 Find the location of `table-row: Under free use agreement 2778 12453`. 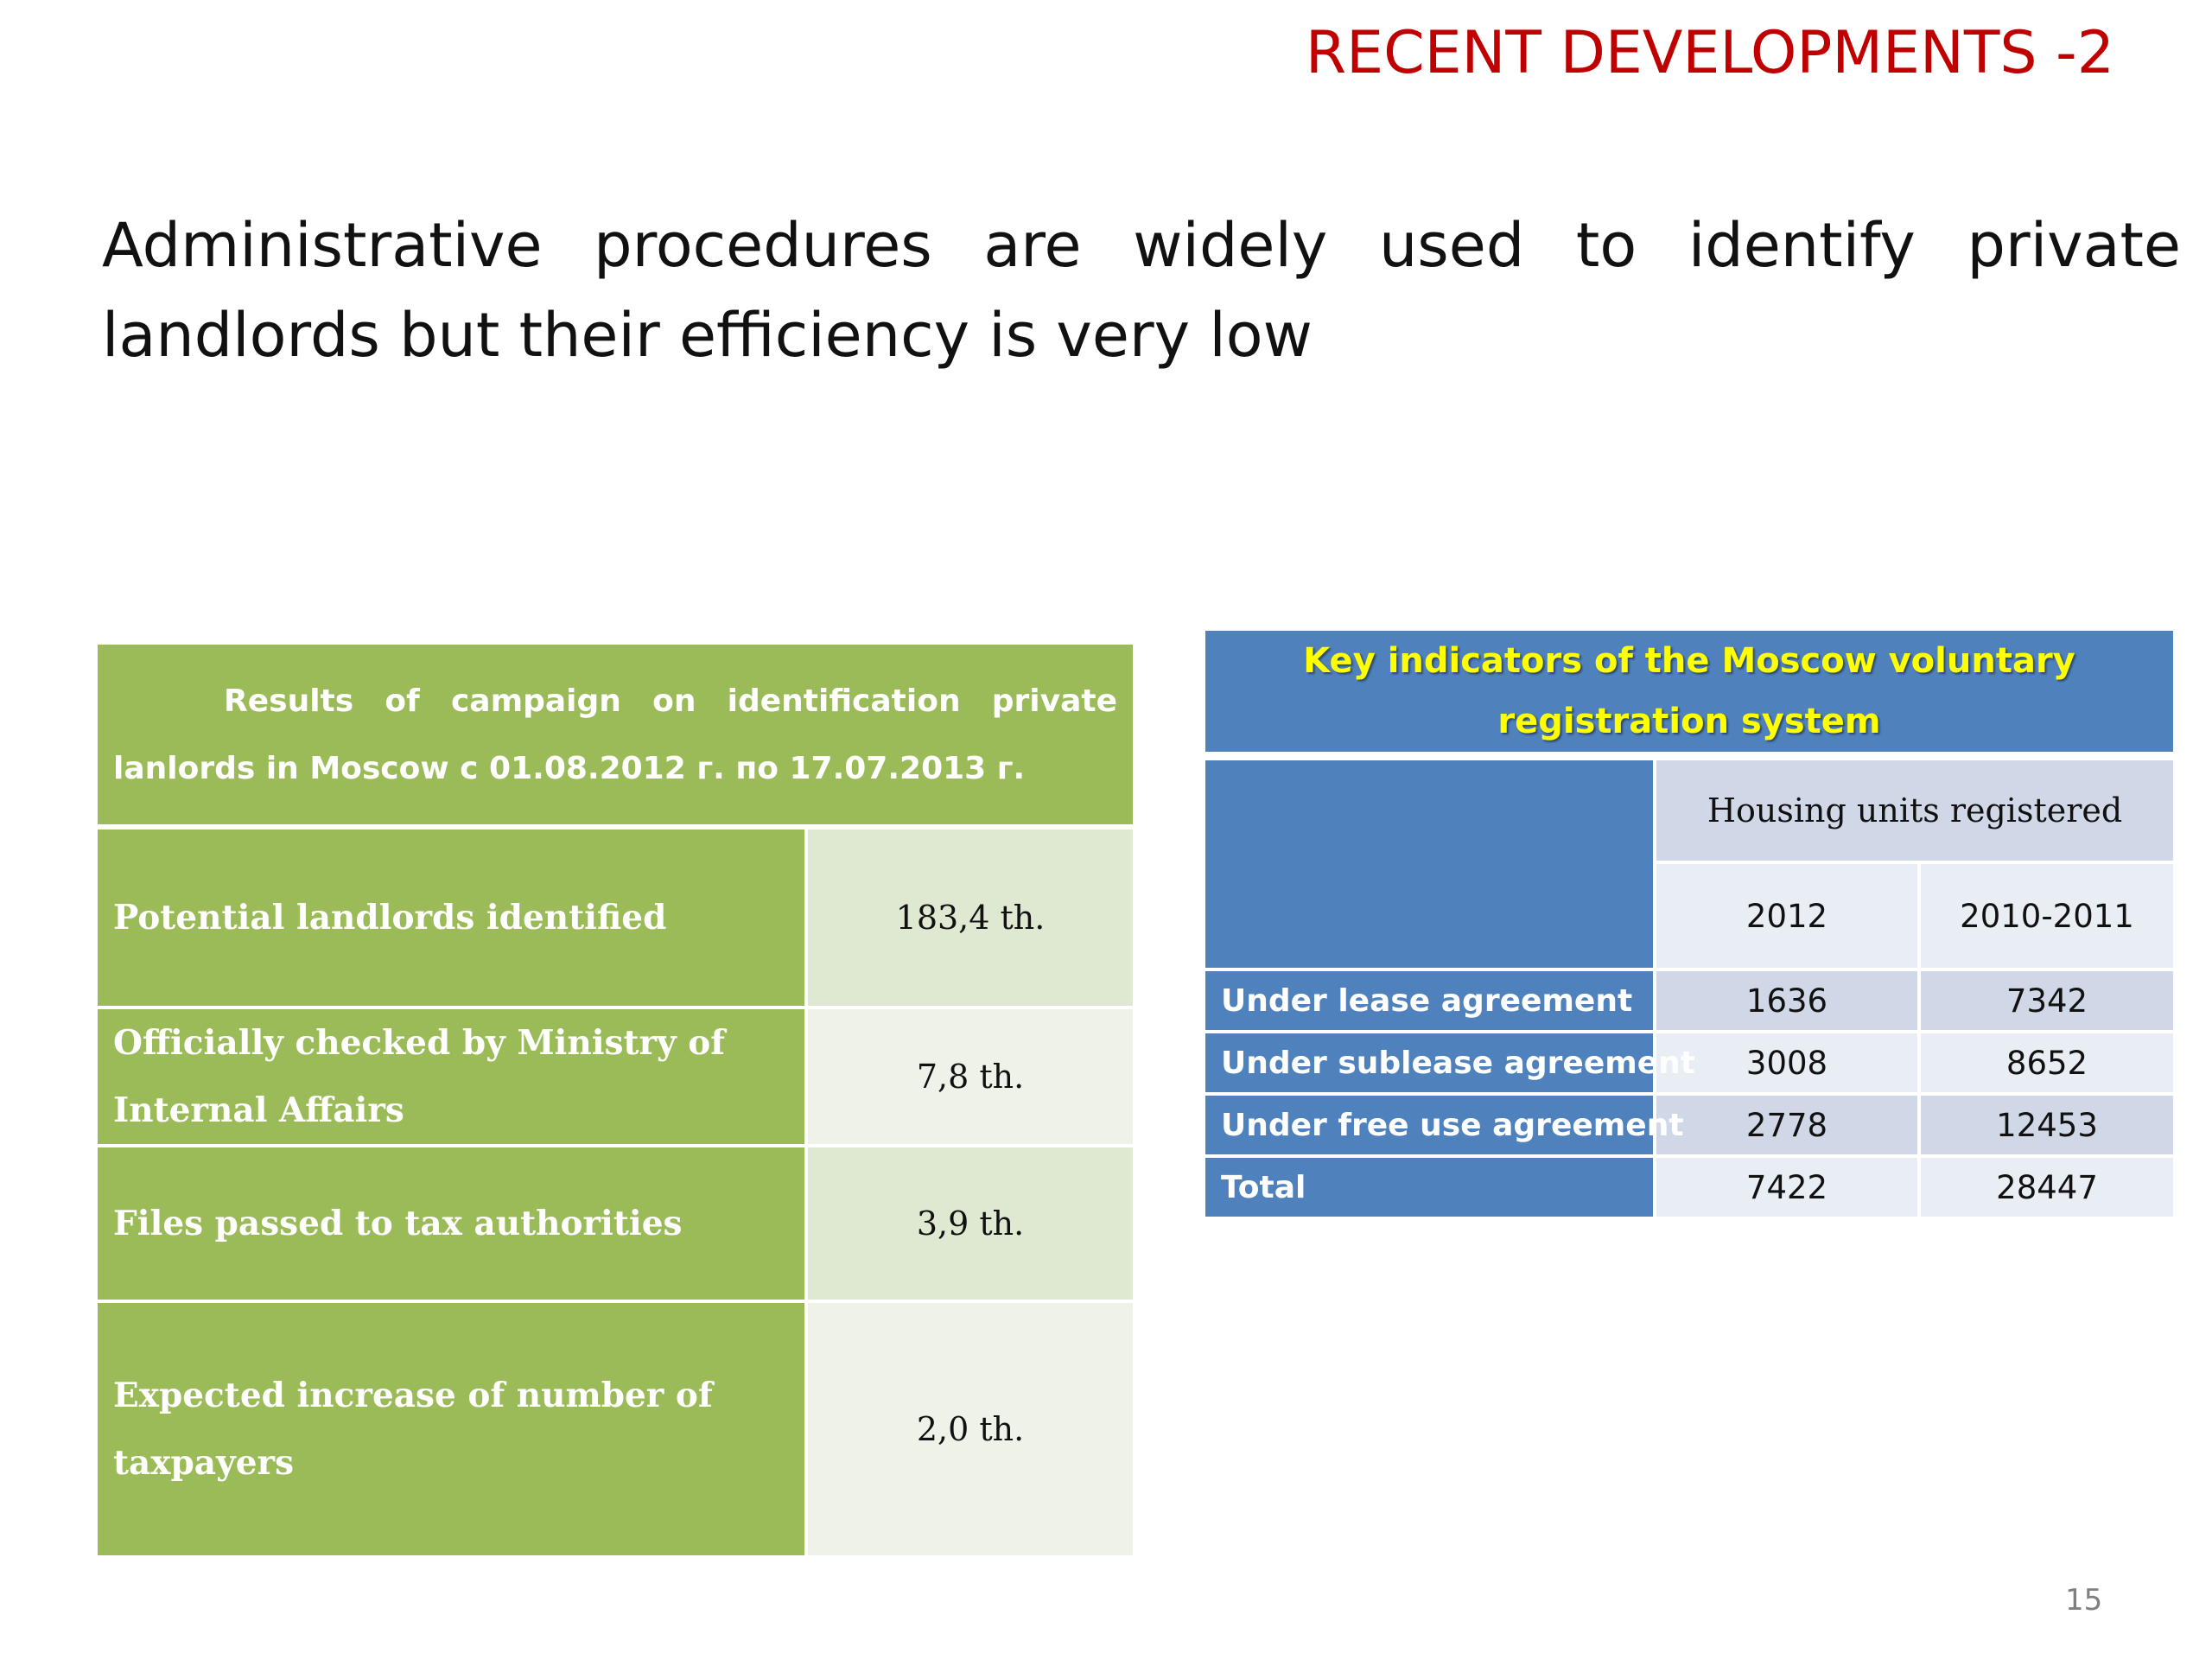

table-row: Under free use agreement 2778 12453 is located at coordinates (1689, 1127).